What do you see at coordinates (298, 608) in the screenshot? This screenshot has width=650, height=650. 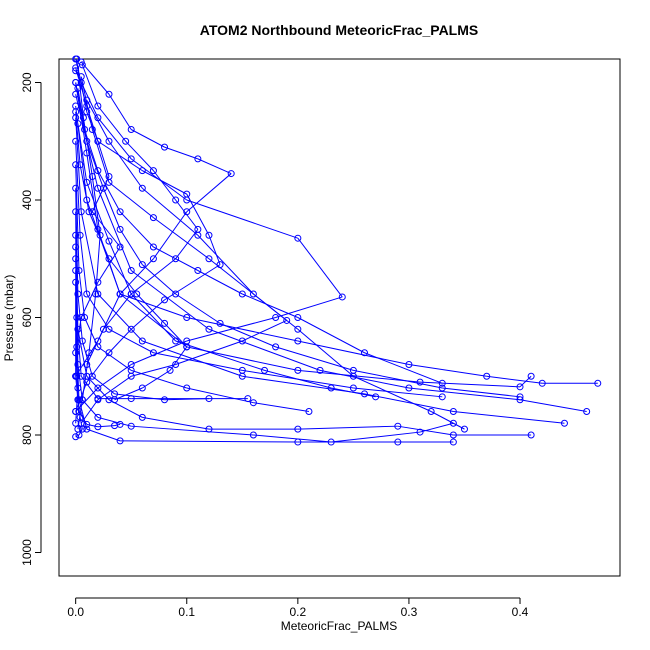 I see `x-axis: 0.0 0.1 0.2 0.3 0.4` at bounding box center [298, 608].